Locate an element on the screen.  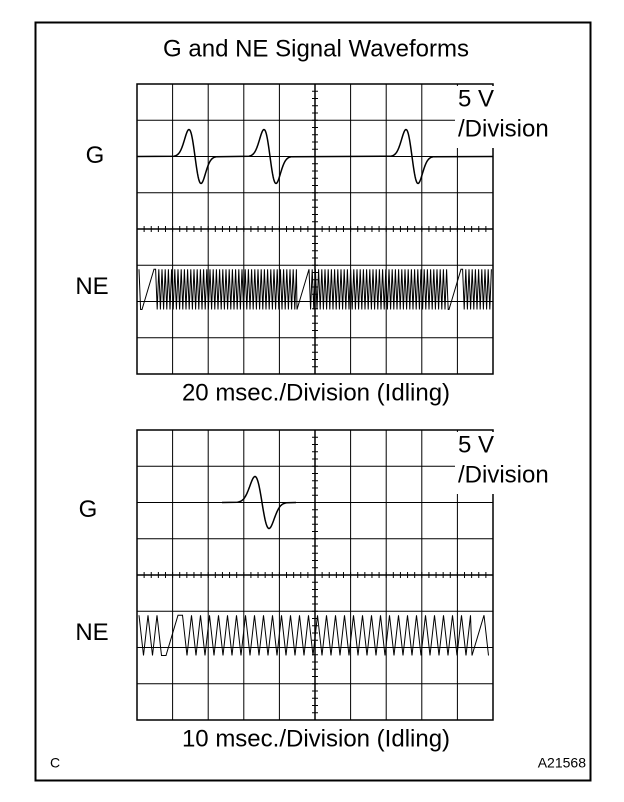
title: G and NE Signal Waveforms is located at coordinates (316, 48).